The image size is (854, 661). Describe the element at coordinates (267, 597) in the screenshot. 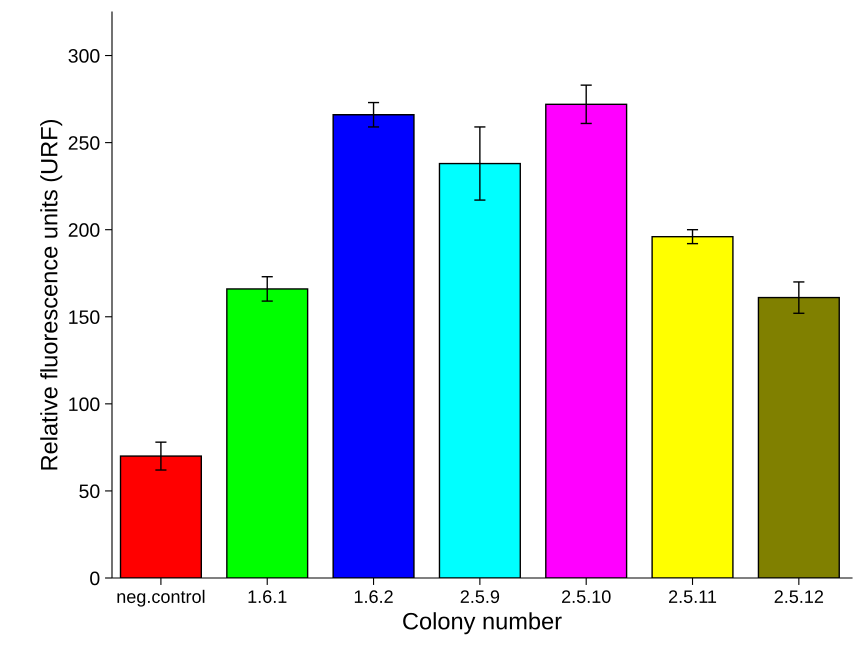

I see `x-tick-label: 1.6.1` at that location.